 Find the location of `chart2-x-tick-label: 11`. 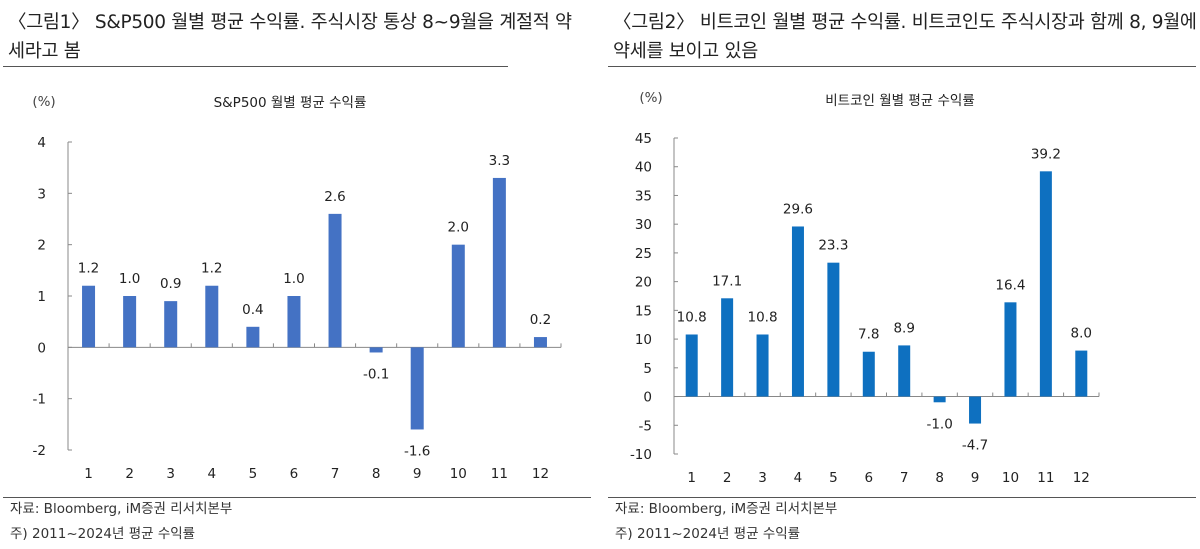

chart2-x-tick-label: 11 is located at coordinates (1045, 478).